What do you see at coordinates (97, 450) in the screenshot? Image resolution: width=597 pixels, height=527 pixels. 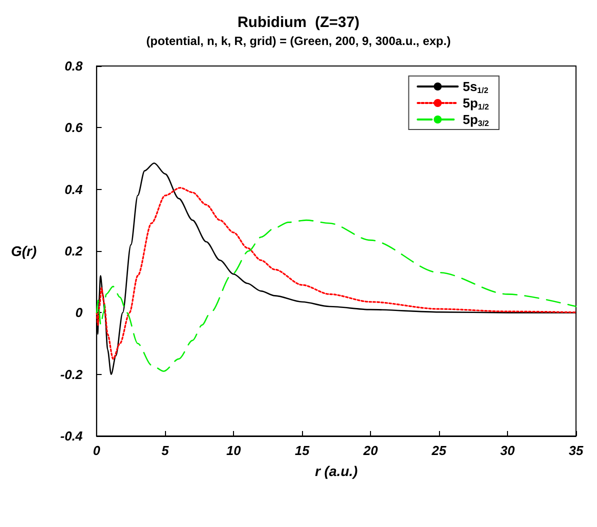 I see `x-tick-label: 0` at bounding box center [97, 450].